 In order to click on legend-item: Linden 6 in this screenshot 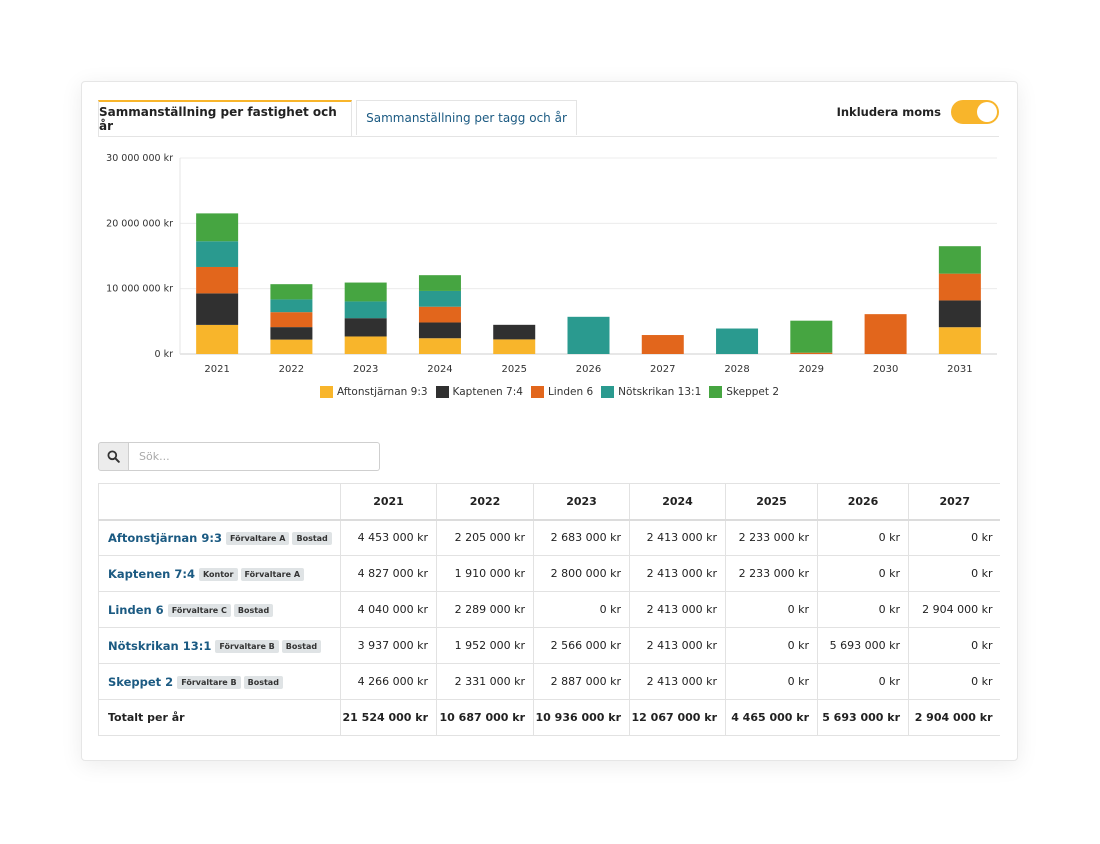, I will do `click(561, 392)`.